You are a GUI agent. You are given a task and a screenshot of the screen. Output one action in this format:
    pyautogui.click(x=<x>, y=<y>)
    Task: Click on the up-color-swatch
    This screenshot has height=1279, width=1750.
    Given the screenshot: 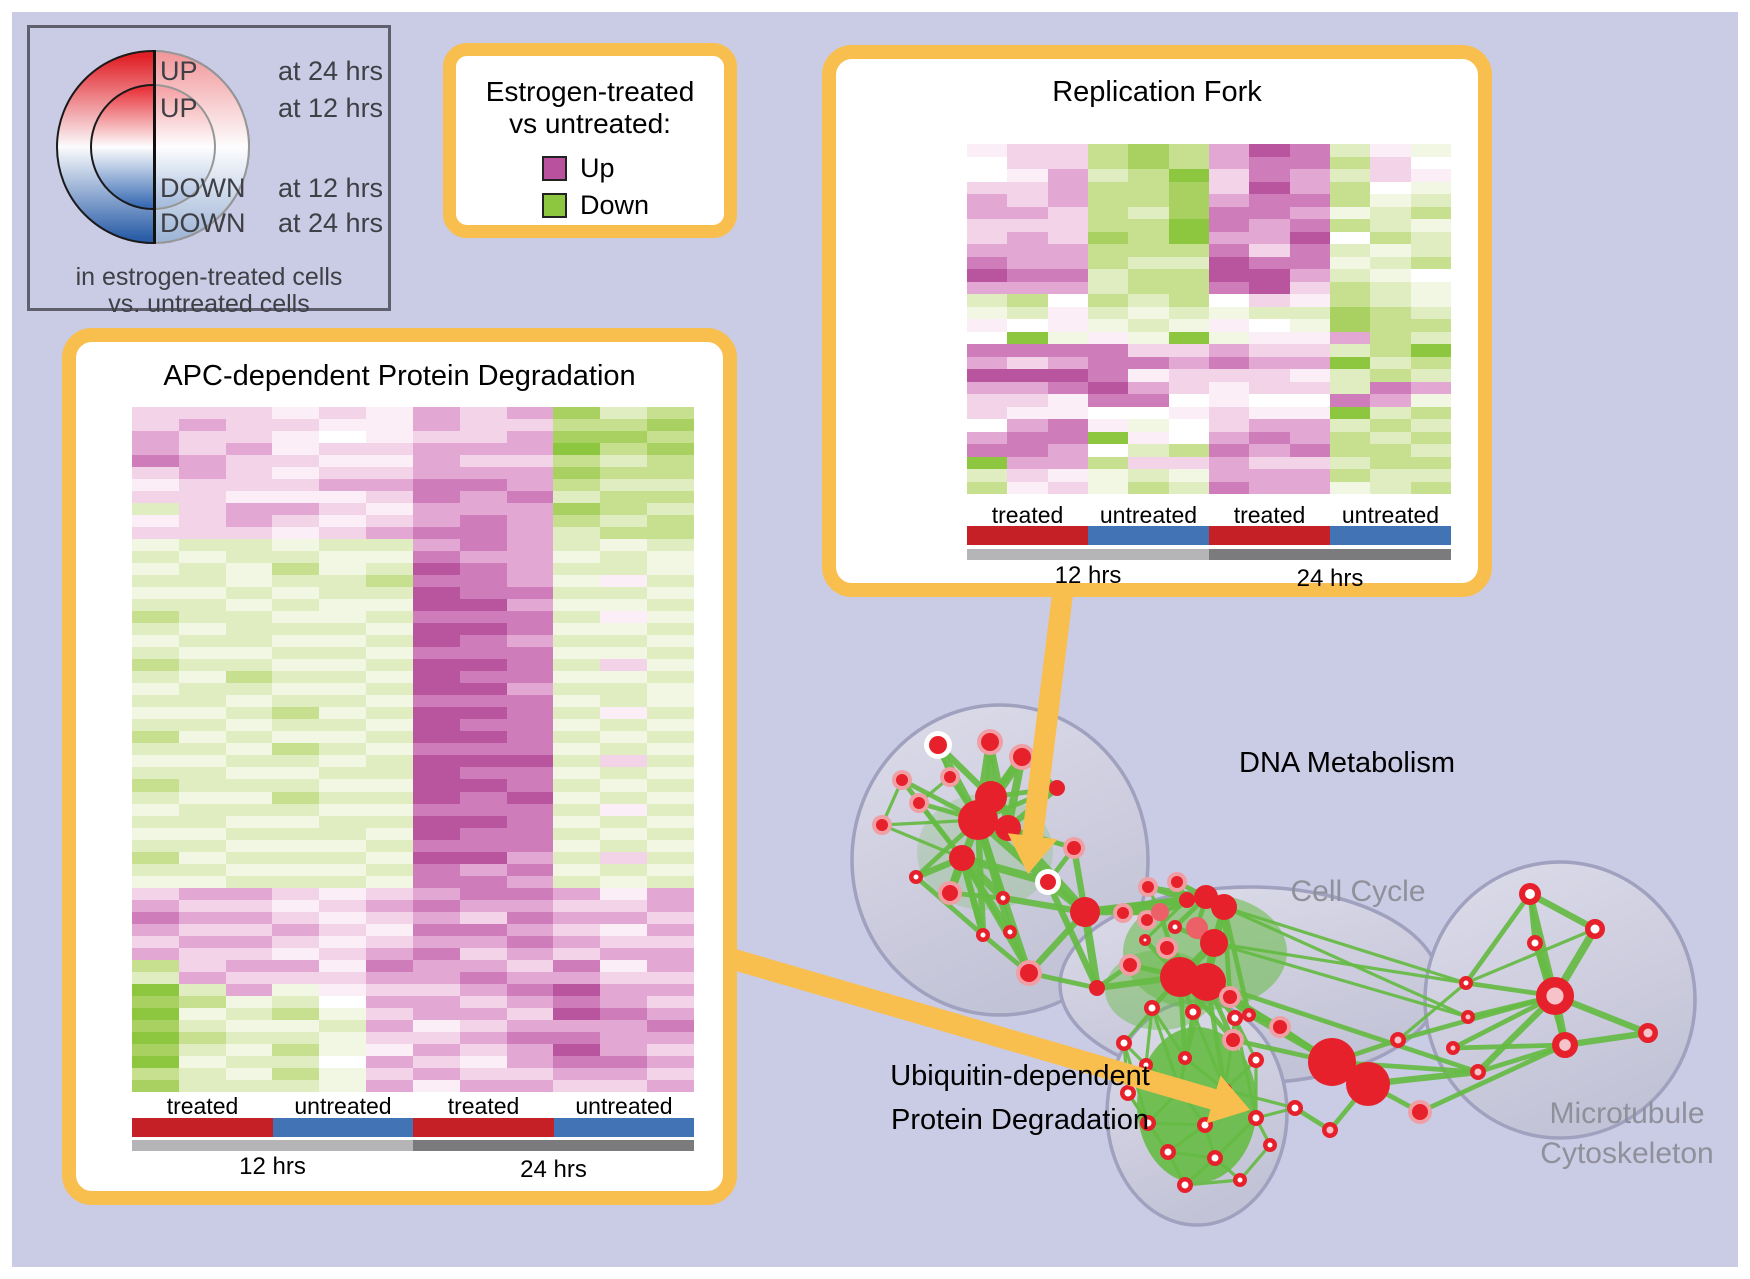 What is the action you would take?
    pyautogui.click(x=554, y=168)
    